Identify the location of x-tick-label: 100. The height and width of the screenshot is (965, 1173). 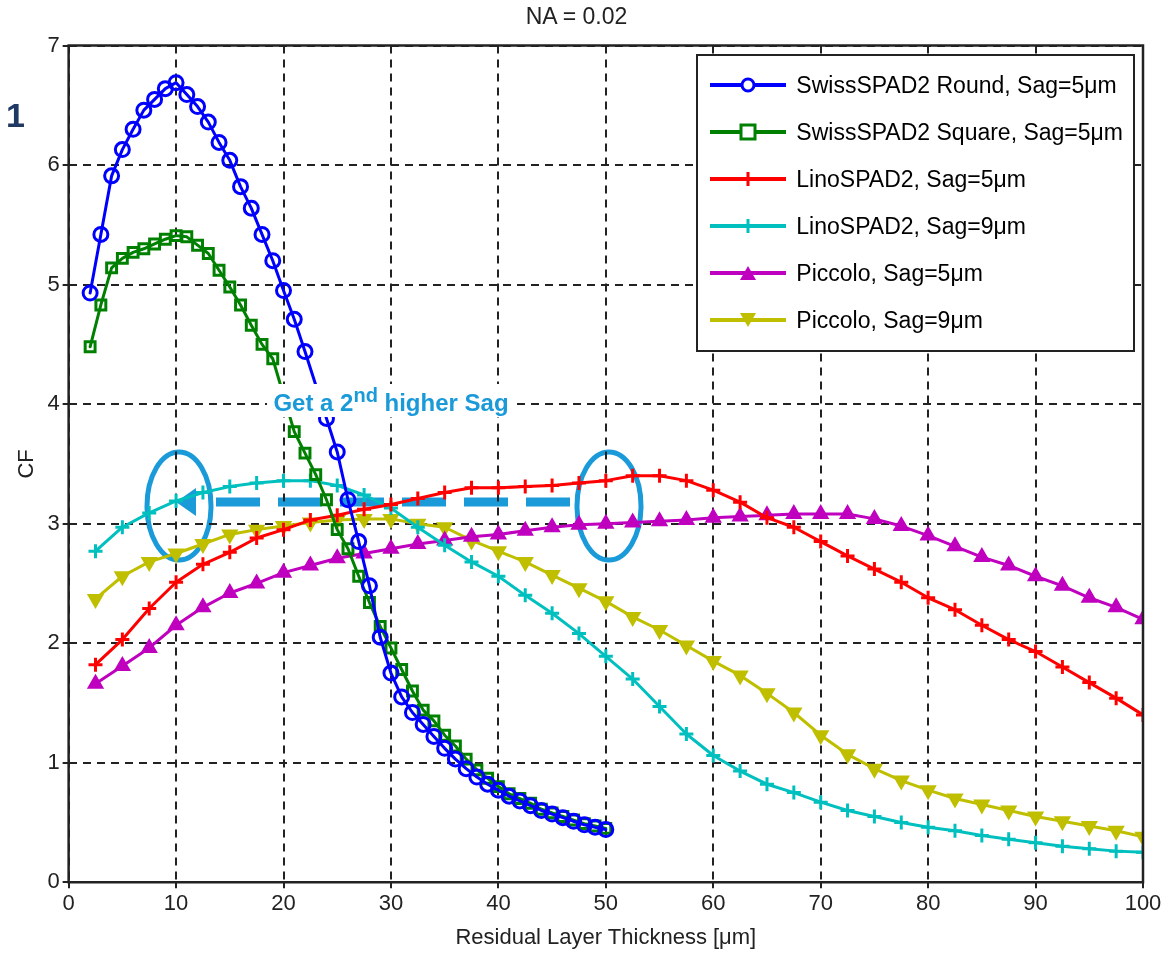
(1143, 903).